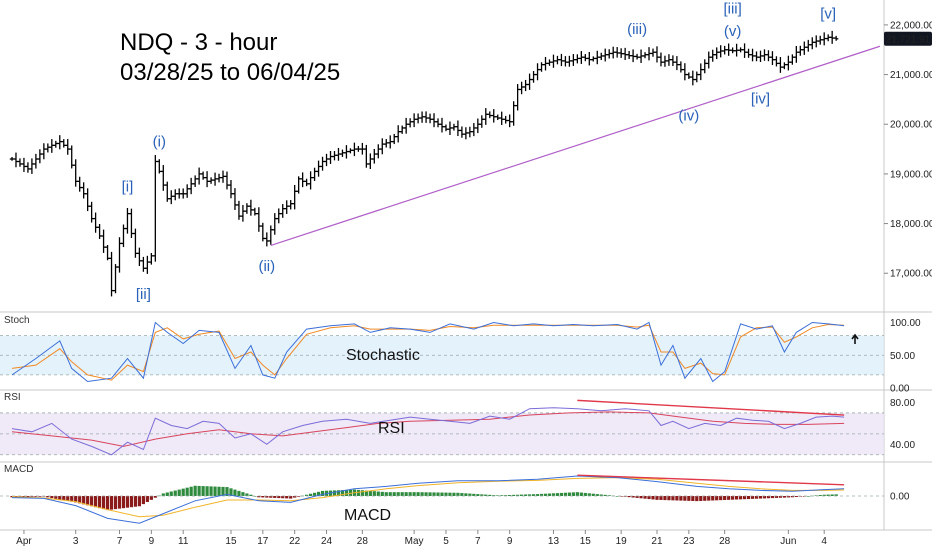 The height and width of the screenshot is (550, 932). I want to click on chart-title-line-2: 03/28/25 to 06/04/25, so click(230, 72).